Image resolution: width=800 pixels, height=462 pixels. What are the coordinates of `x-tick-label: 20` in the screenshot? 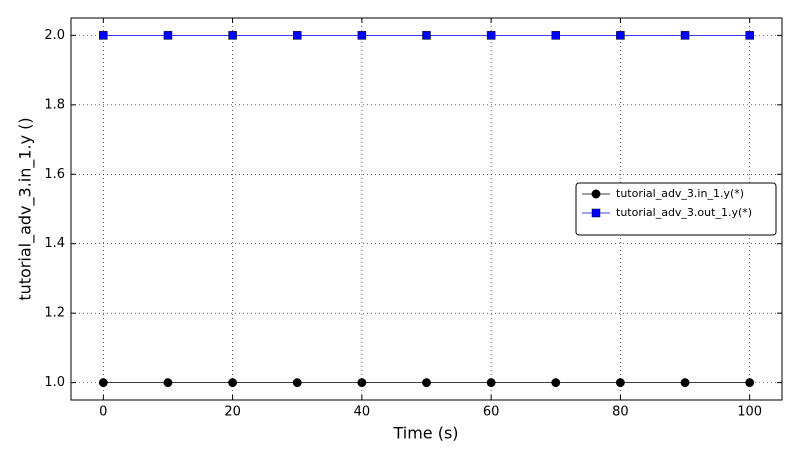 It's located at (232, 412).